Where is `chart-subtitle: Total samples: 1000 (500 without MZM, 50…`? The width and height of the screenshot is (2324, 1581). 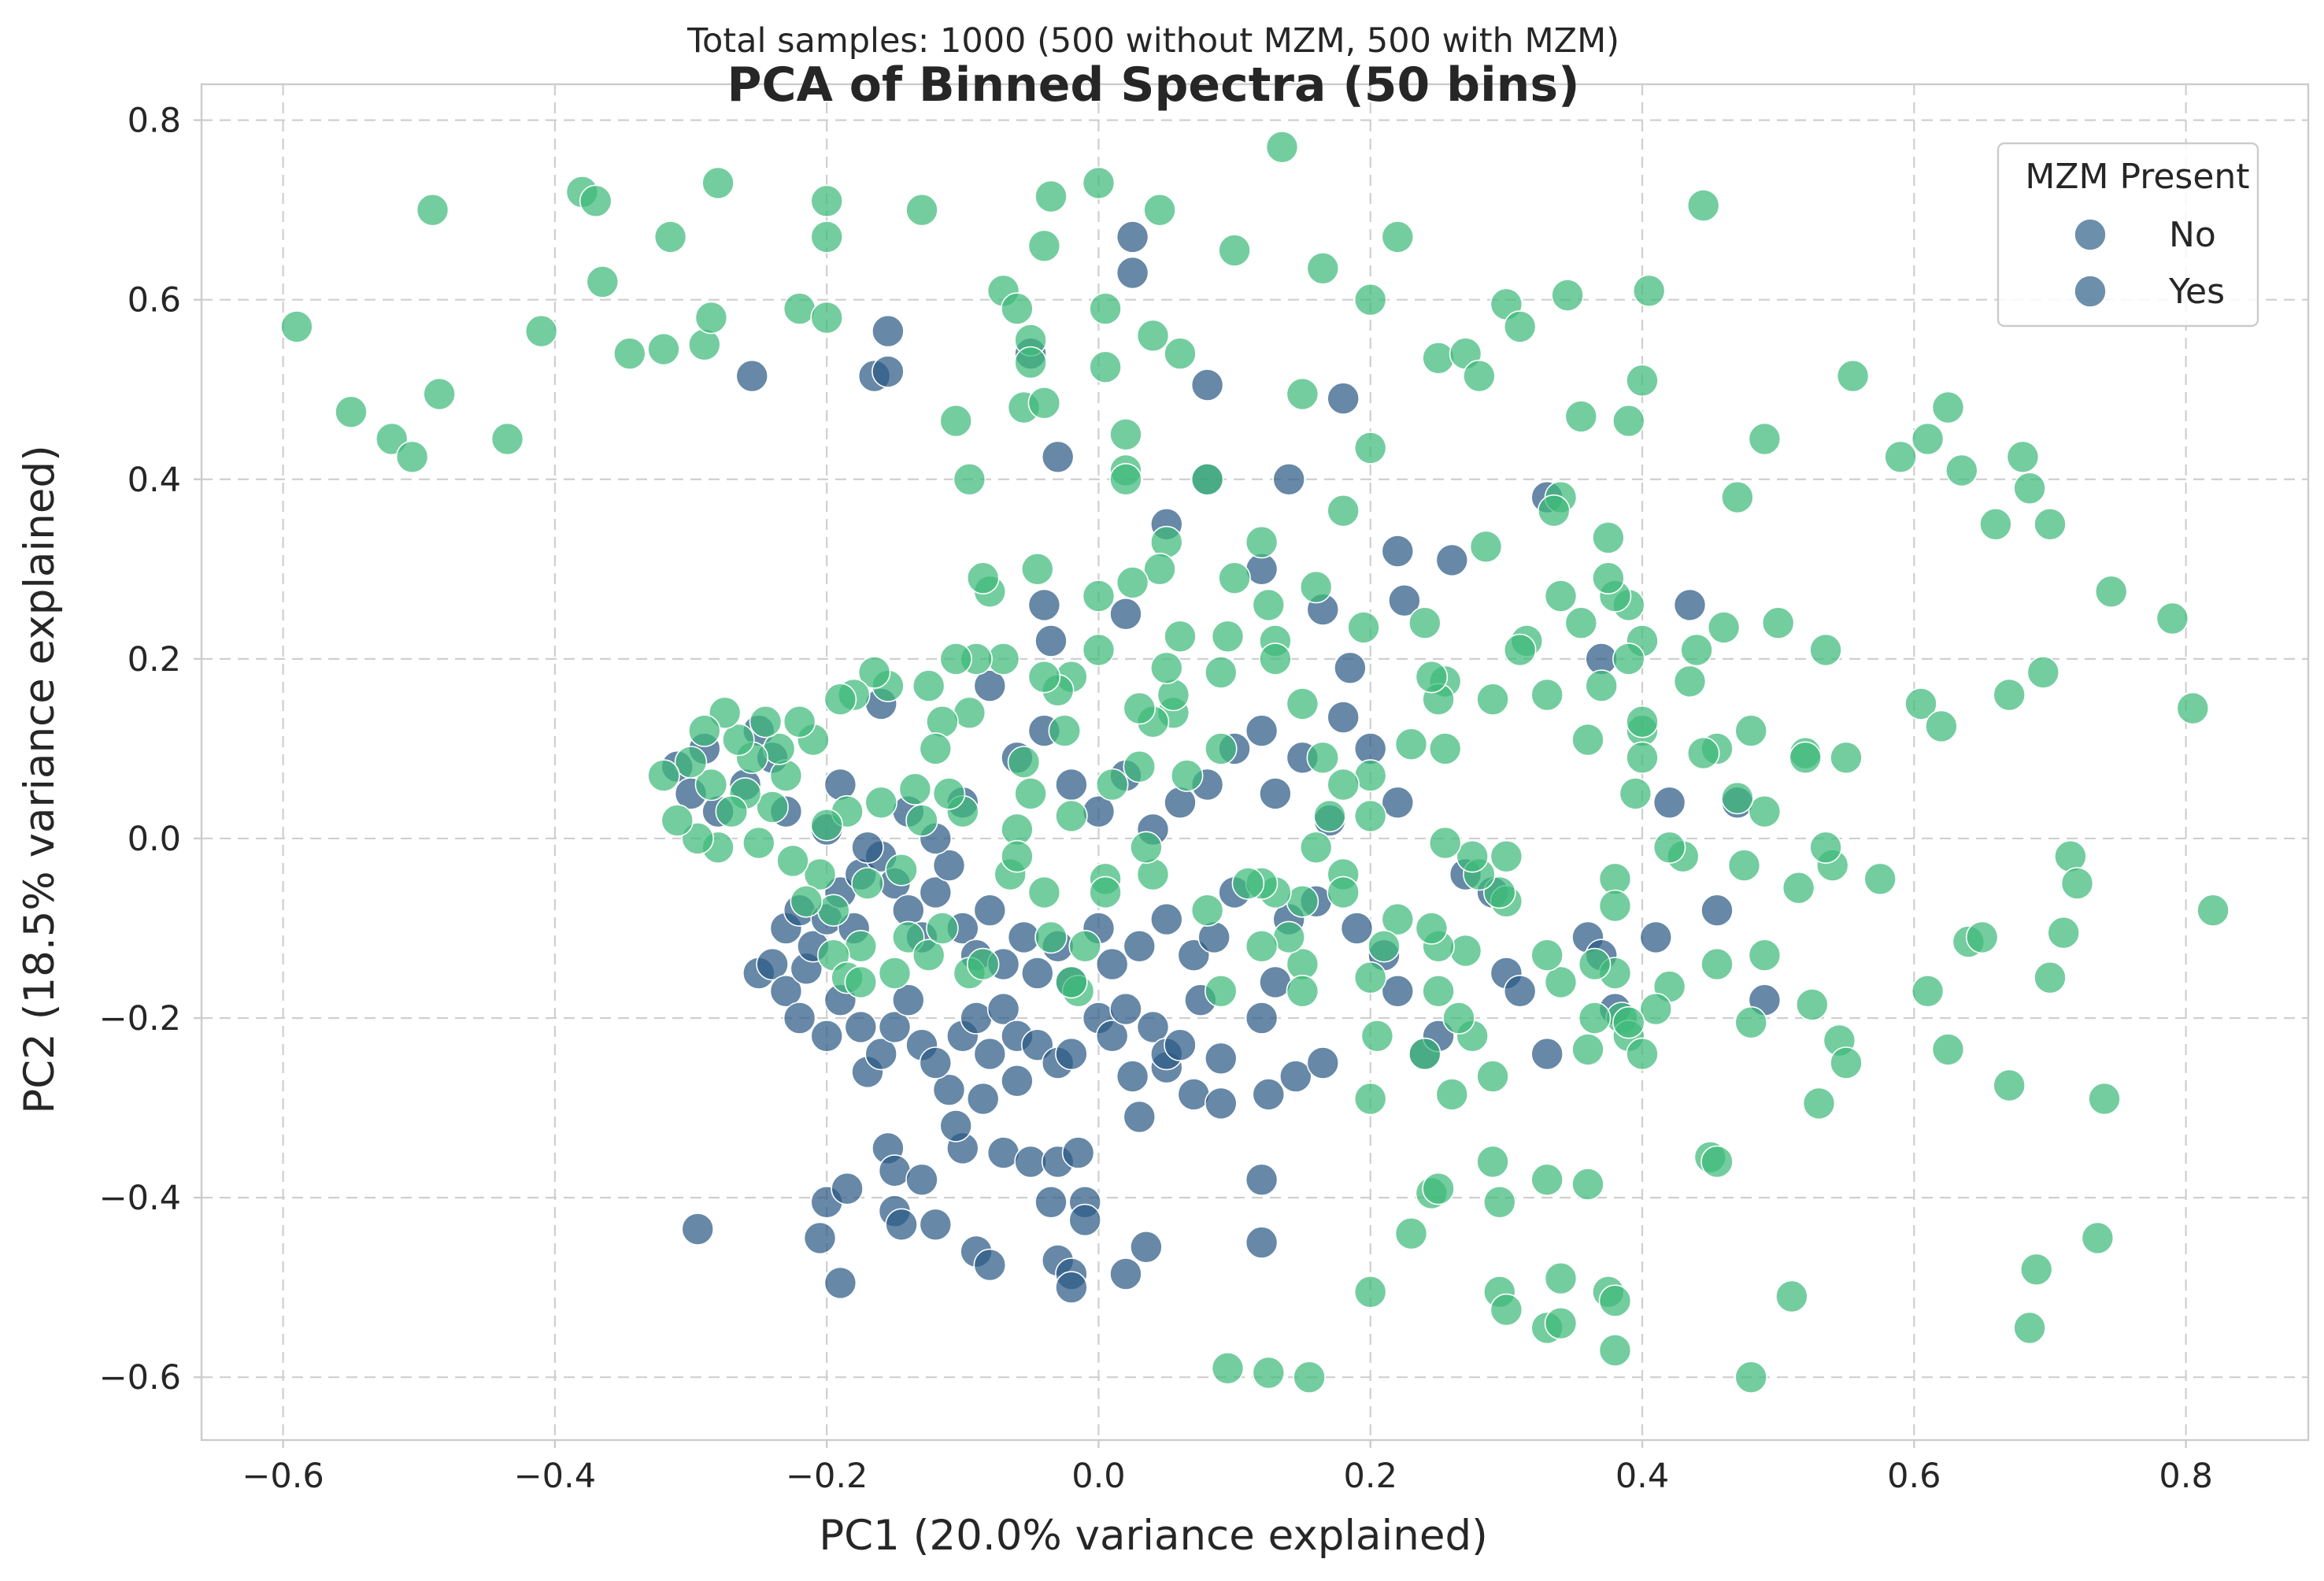
chart-subtitle: Total samples: 1000 (500 without MZM, 50… is located at coordinates (1152, 41).